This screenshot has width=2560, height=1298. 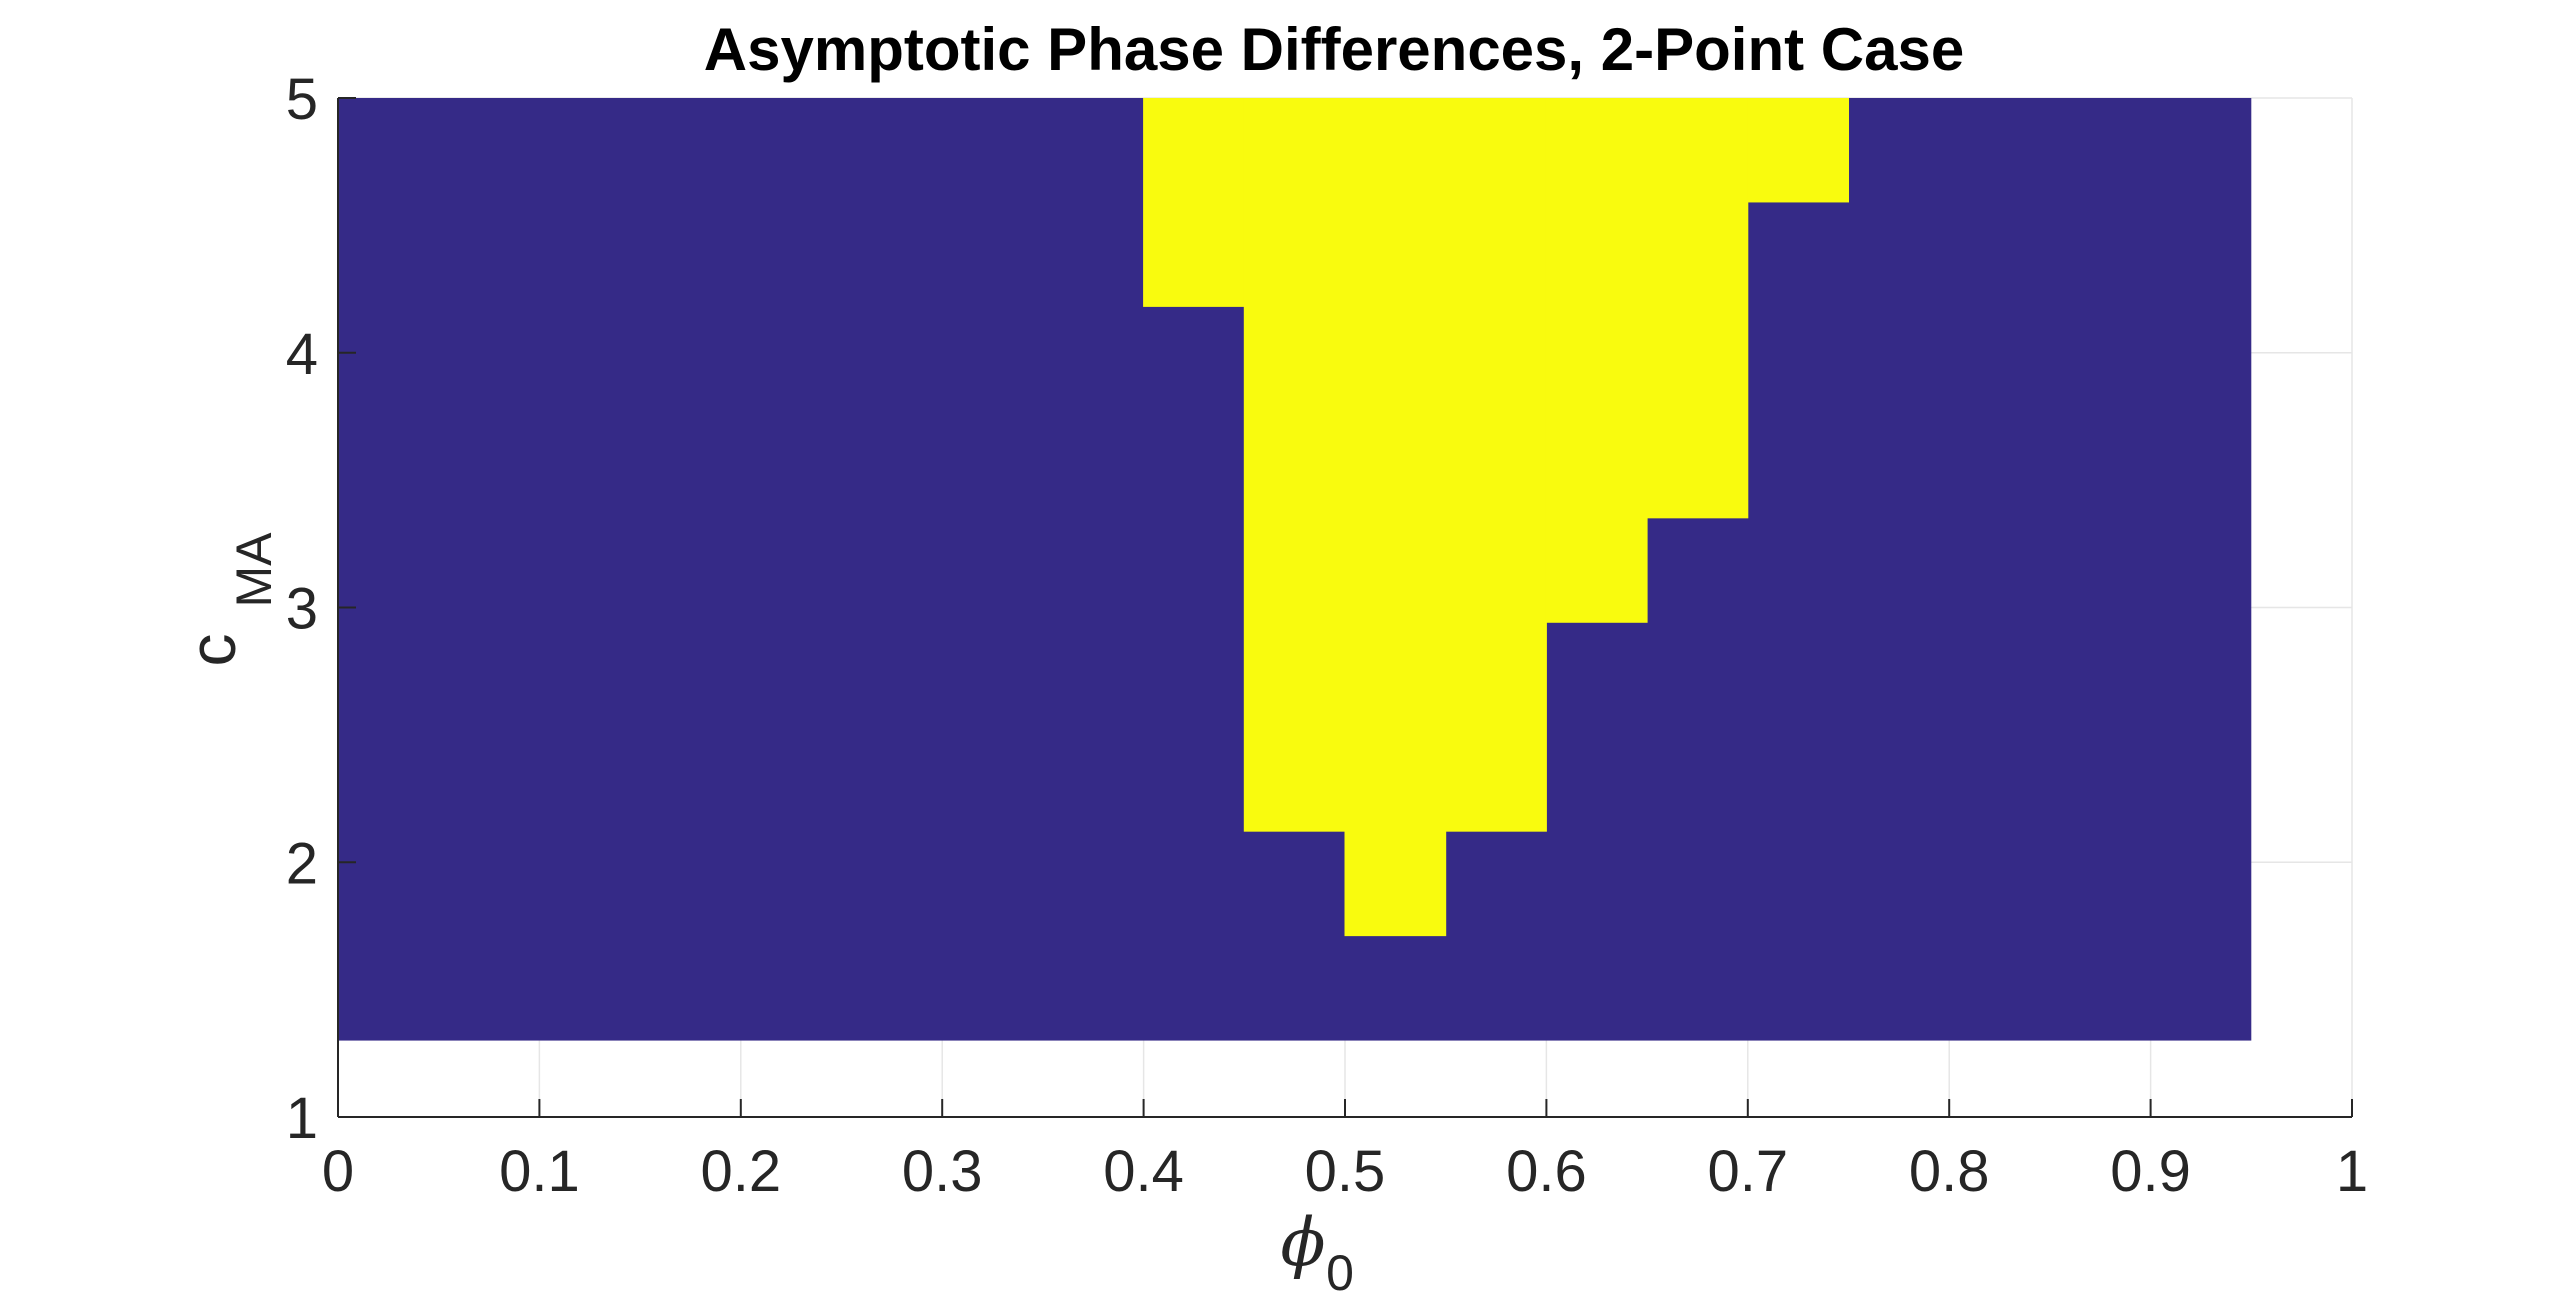 I want to click on y-tick-label-2: 3, so click(x=302, y=609).